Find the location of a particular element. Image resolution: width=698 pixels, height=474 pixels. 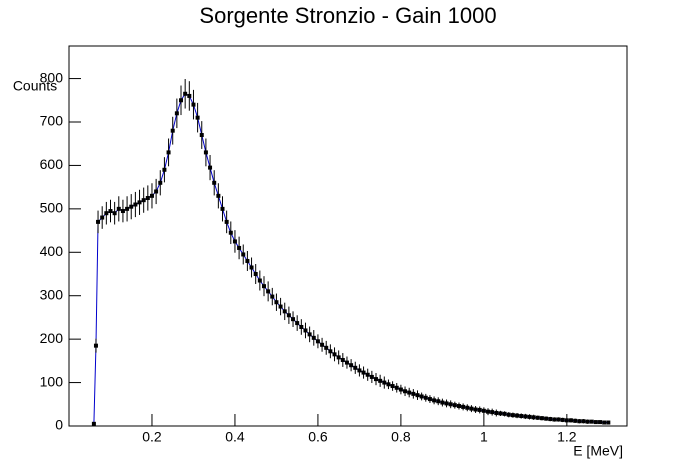

x-tick-label: 0.4 is located at coordinates (235, 437).